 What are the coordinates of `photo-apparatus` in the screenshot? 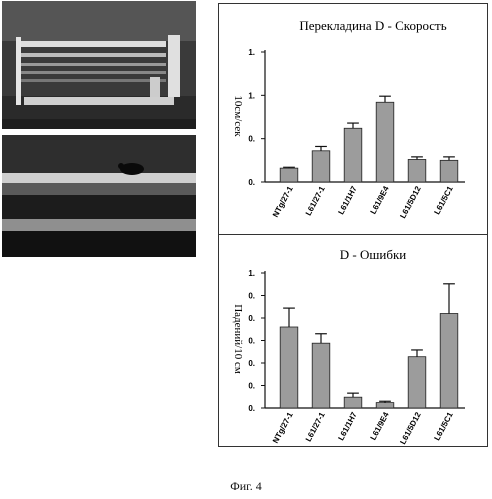 It's located at (99, 65).